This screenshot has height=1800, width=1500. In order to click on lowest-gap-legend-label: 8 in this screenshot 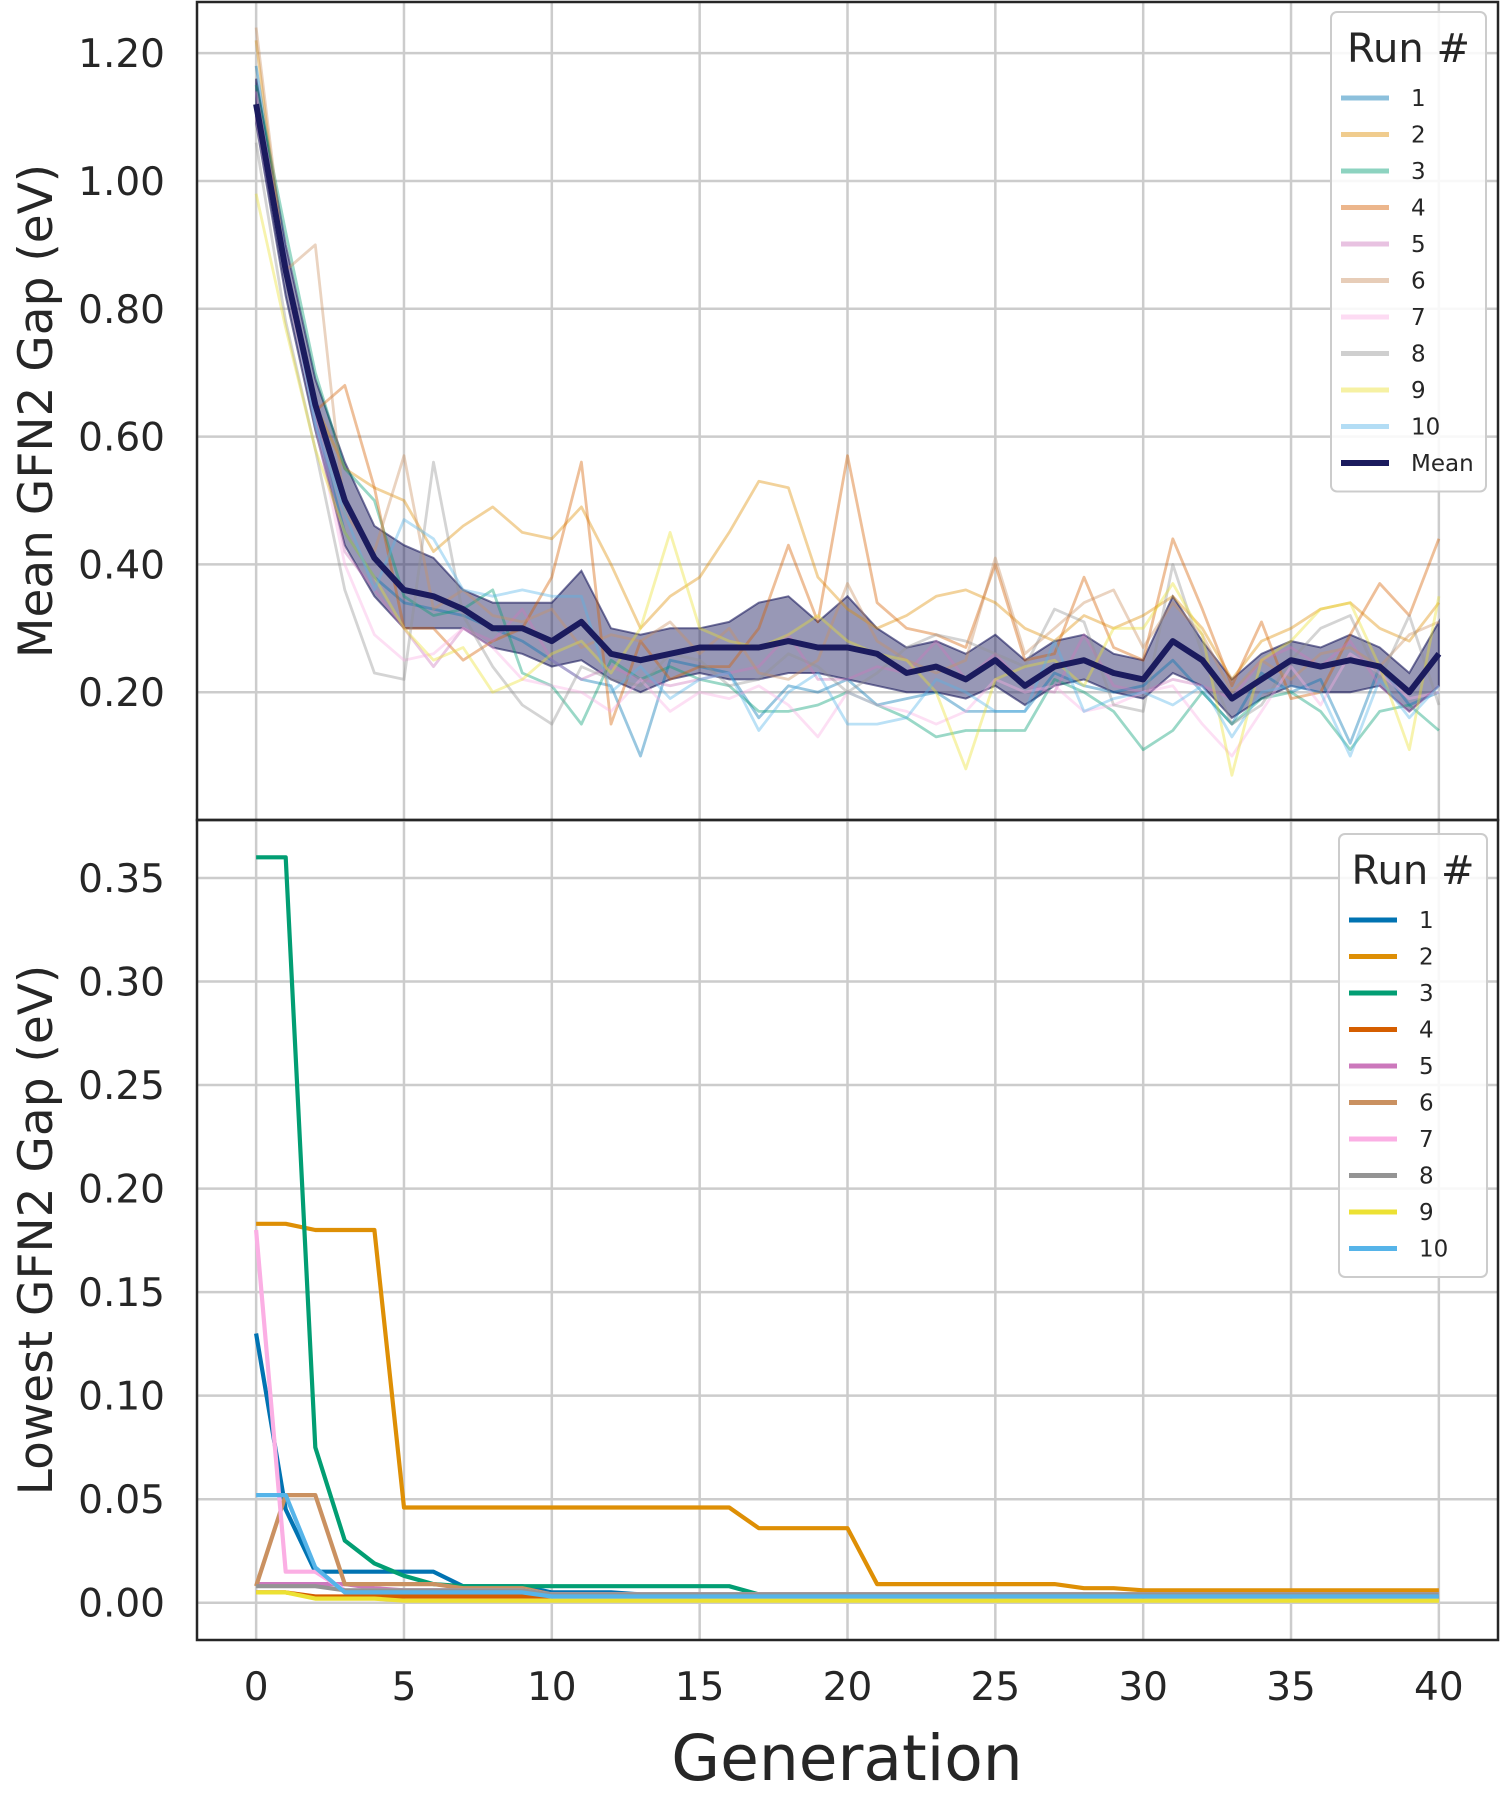, I will do `click(1426, 1177)`.